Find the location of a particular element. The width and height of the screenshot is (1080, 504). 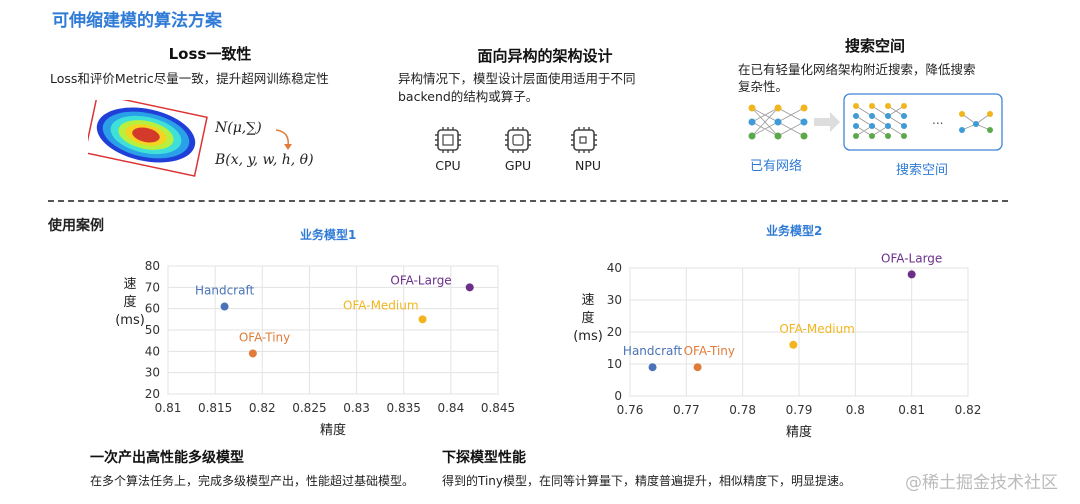

formula-box: B(x, y, w, h, θ) is located at coordinates (264, 160).